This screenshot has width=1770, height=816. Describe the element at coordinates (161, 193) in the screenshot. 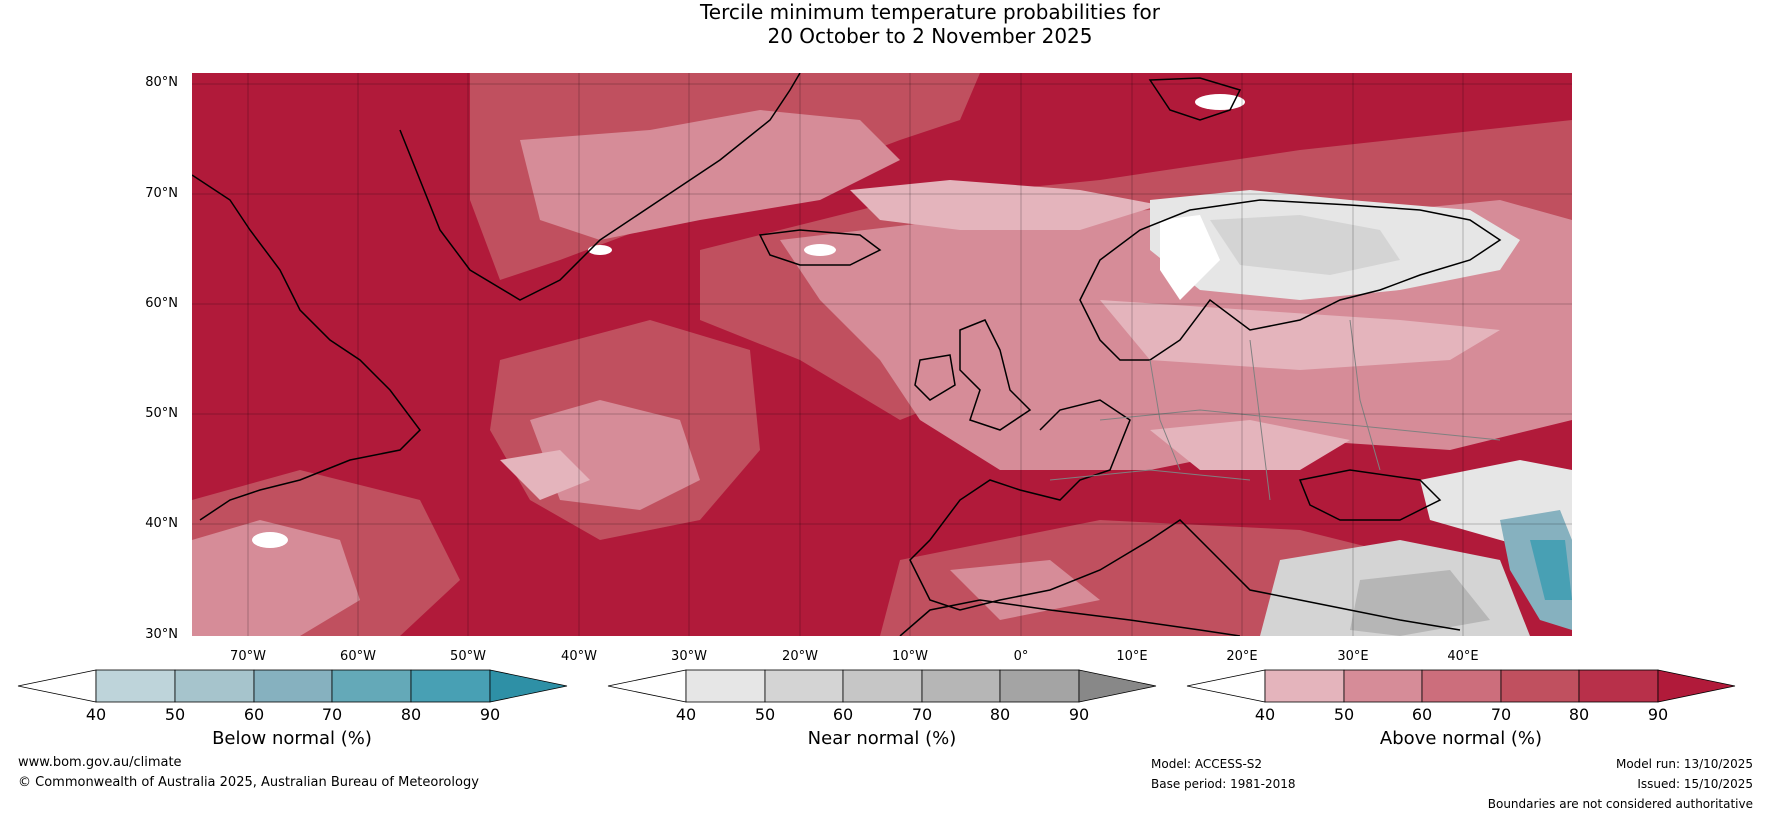

I see `lat-label: 70°N` at that location.